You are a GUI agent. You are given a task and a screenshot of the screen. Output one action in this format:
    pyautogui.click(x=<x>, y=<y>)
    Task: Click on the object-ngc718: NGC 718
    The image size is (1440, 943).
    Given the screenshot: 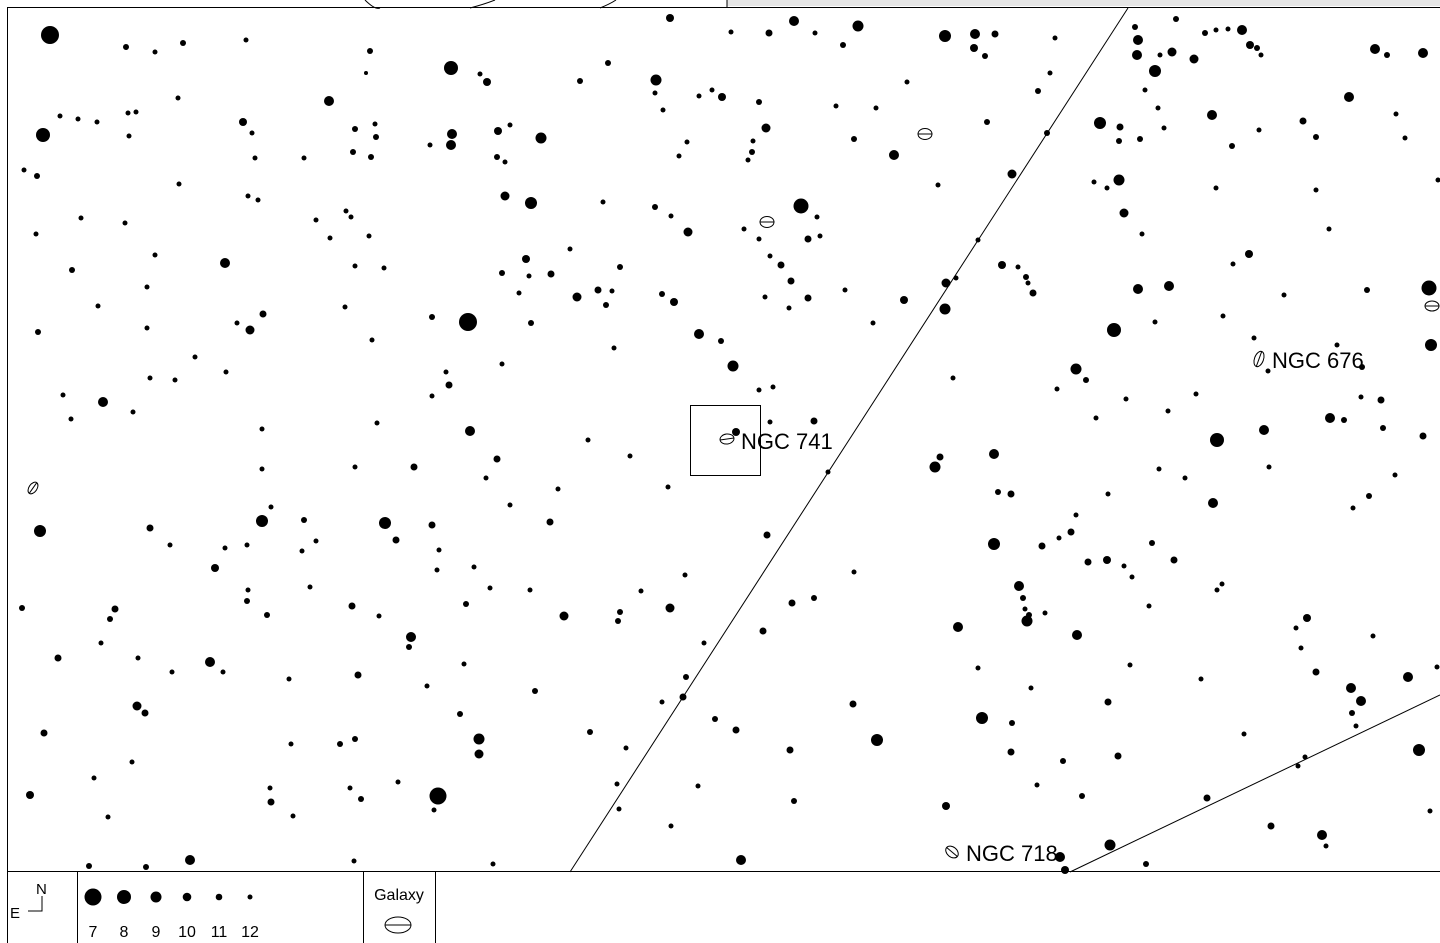 What is the action you would take?
    pyautogui.click(x=1000, y=853)
    